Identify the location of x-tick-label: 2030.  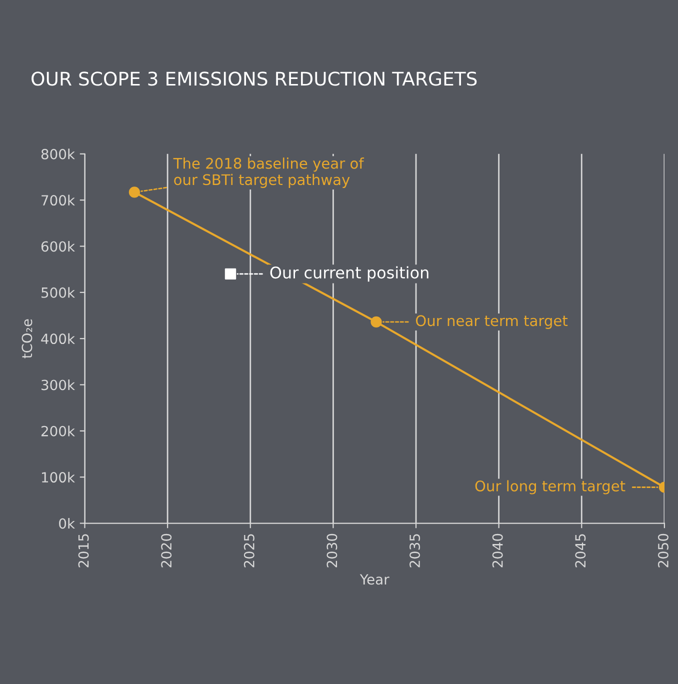
(332, 551).